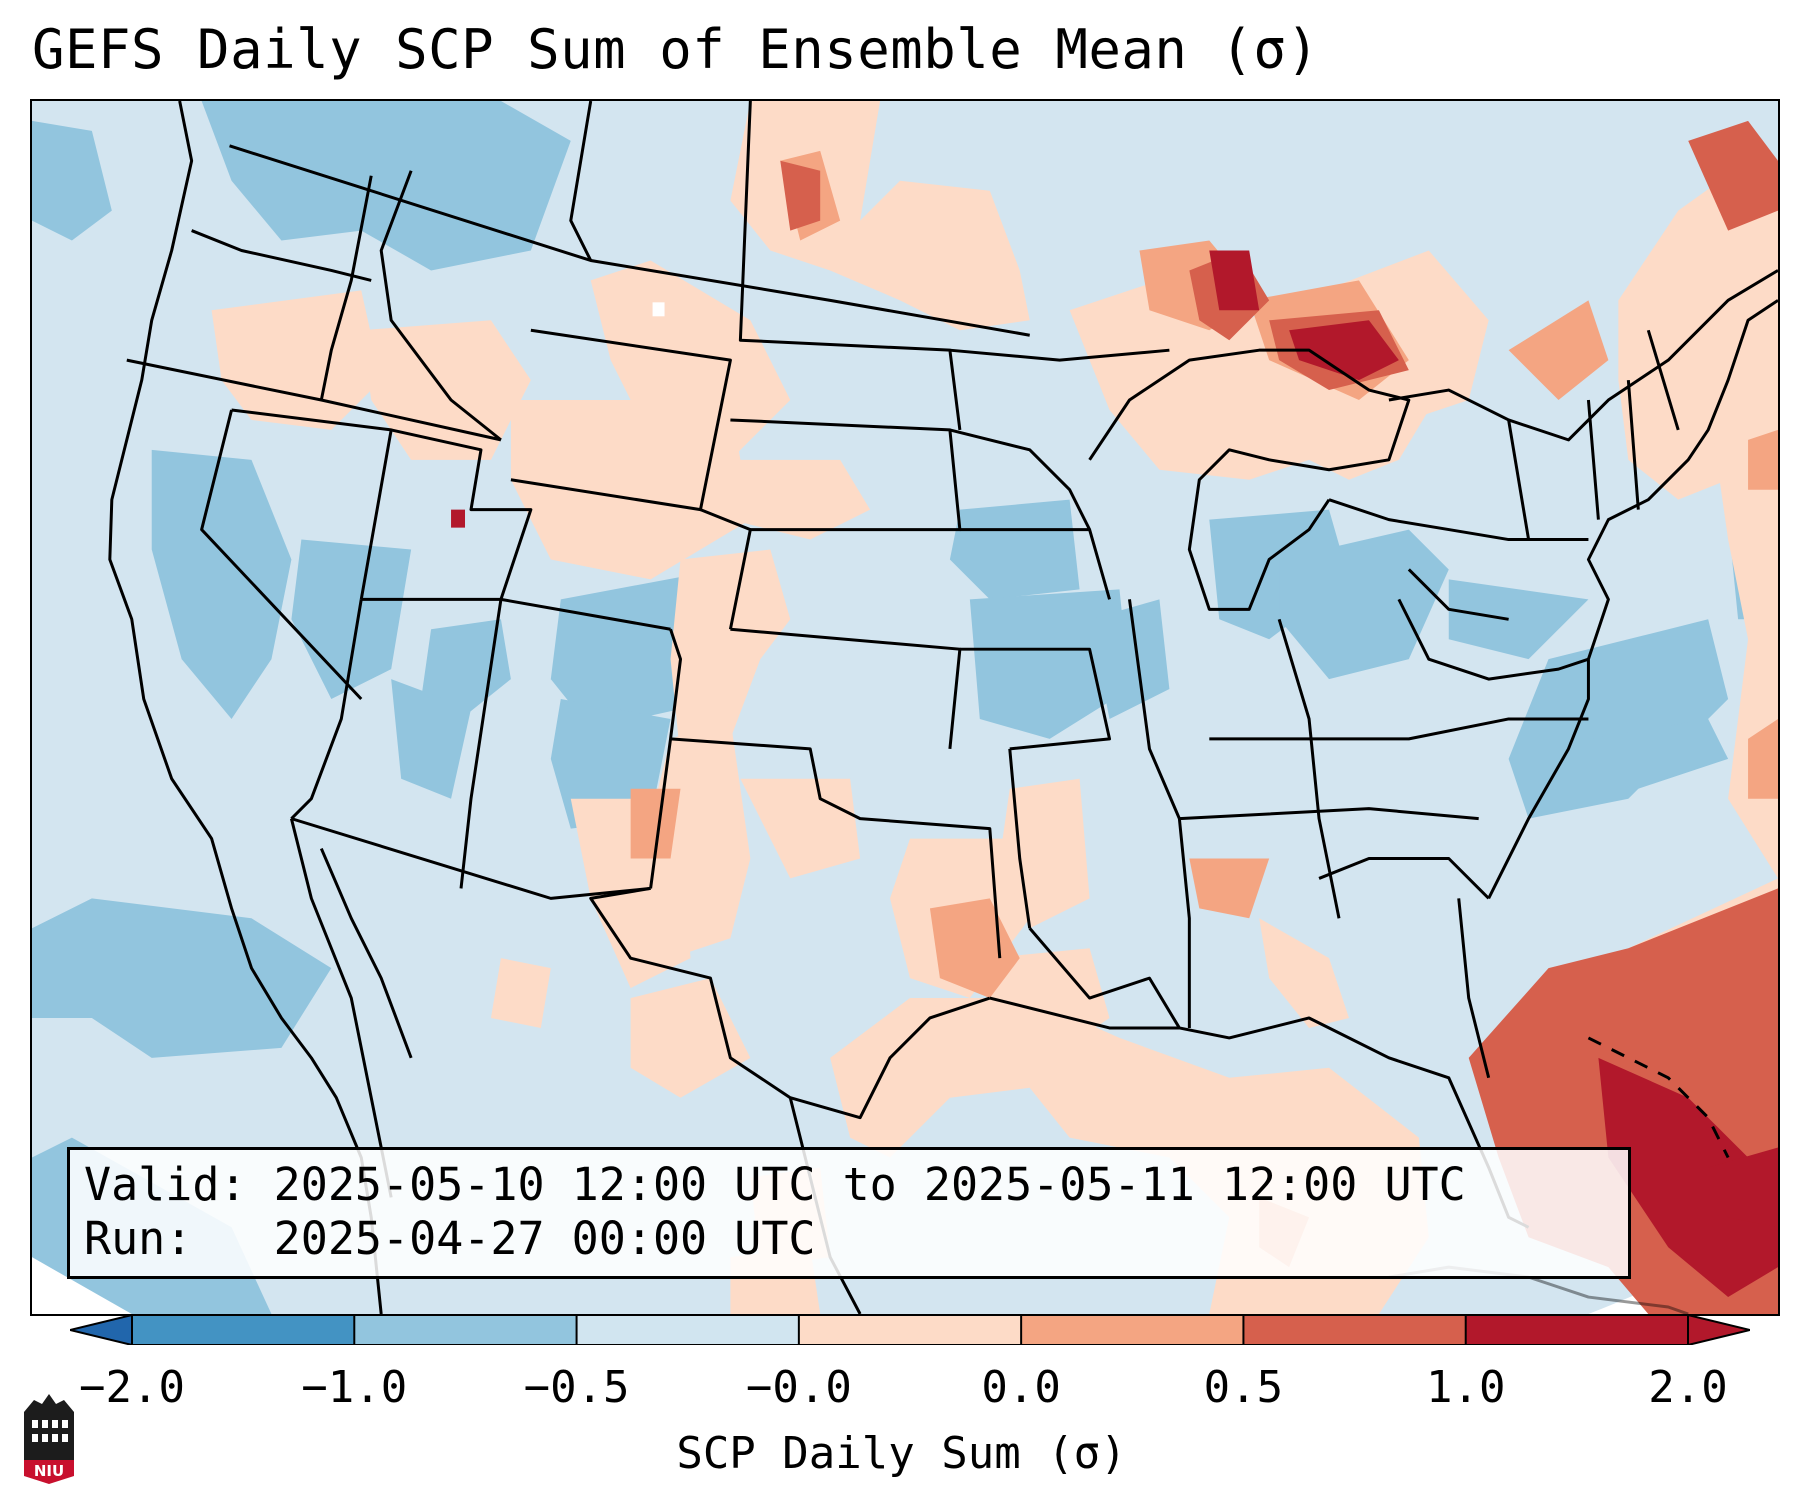 The height and width of the screenshot is (1506, 1803). I want to click on logo-text: NIU, so click(49, 1471).